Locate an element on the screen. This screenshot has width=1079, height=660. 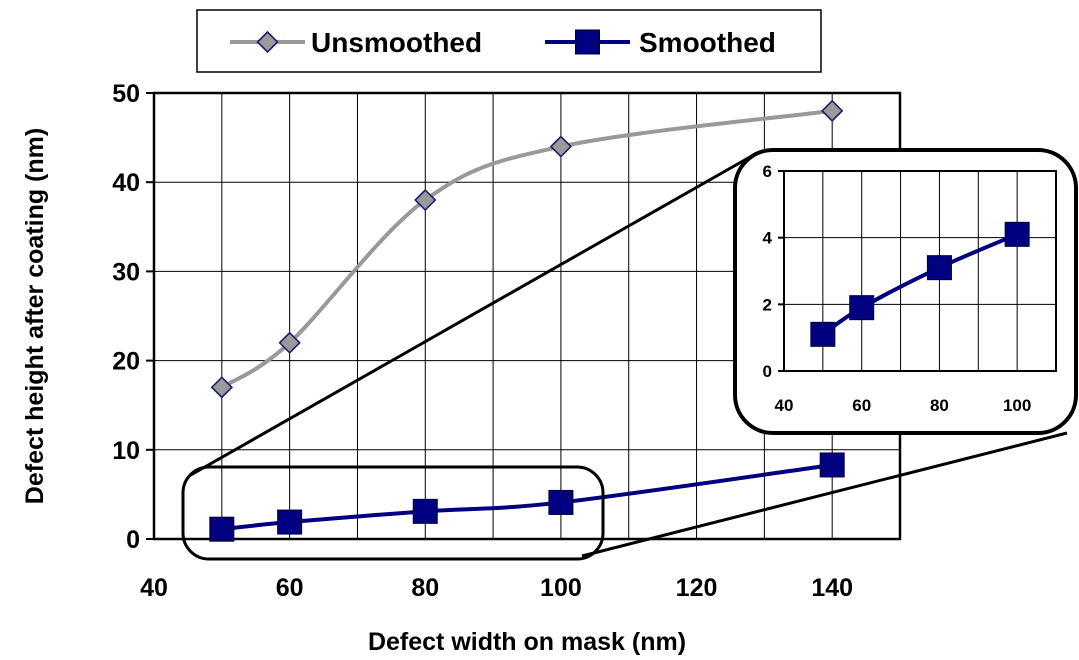
main-x-tick-label: 80 is located at coordinates (425, 588).